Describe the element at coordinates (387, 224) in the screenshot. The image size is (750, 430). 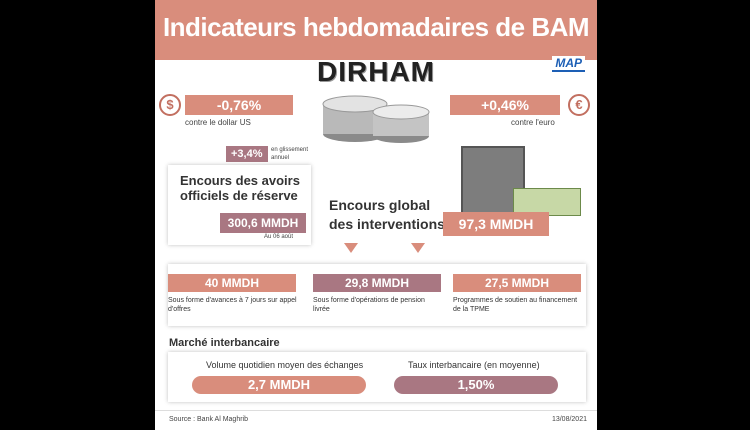
I see `interventions-title-line2: des interventions` at that location.